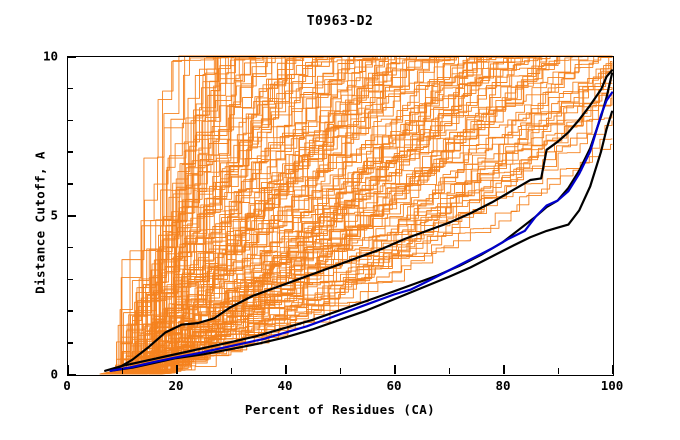  What do you see at coordinates (340, 409) in the screenshot?
I see `x-axis-title: Percent of Residues (CA)` at bounding box center [340, 409].